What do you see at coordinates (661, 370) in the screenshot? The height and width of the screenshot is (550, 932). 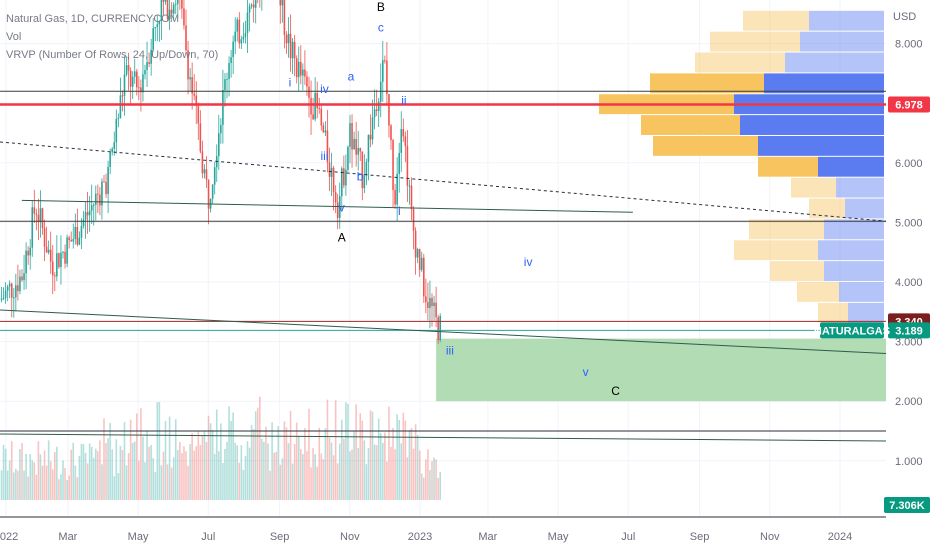 I see `target-zone` at bounding box center [661, 370].